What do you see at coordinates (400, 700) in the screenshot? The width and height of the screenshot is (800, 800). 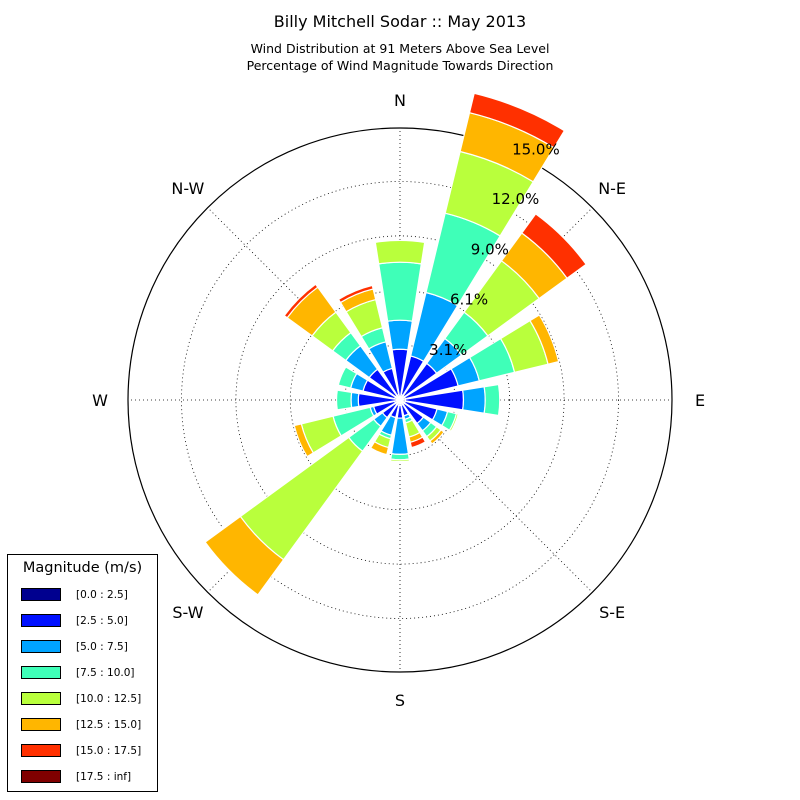 I see `direction-label: S` at bounding box center [400, 700].